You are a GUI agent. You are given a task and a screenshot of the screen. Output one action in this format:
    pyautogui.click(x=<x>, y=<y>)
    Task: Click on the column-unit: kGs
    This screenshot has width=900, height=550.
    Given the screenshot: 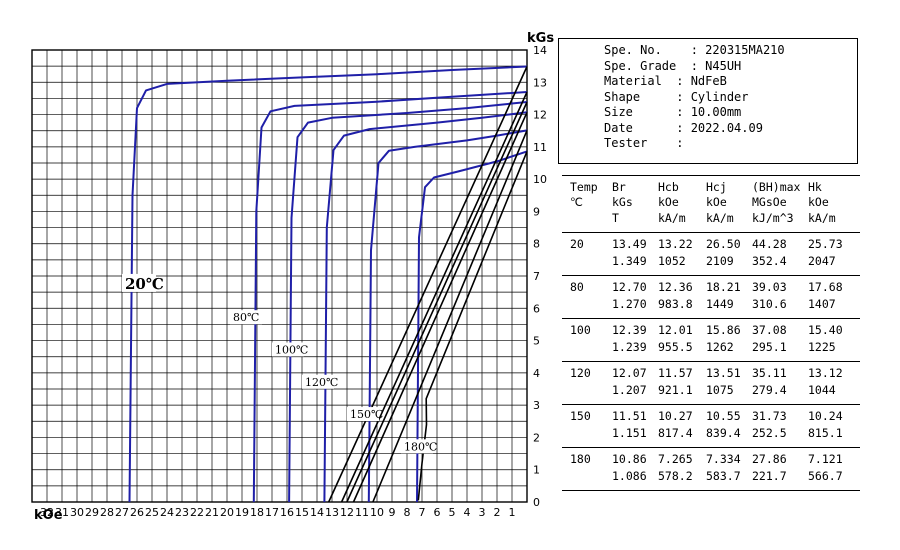 What is the action you would take?
    pyautogui.click(x=622, y=202)
    